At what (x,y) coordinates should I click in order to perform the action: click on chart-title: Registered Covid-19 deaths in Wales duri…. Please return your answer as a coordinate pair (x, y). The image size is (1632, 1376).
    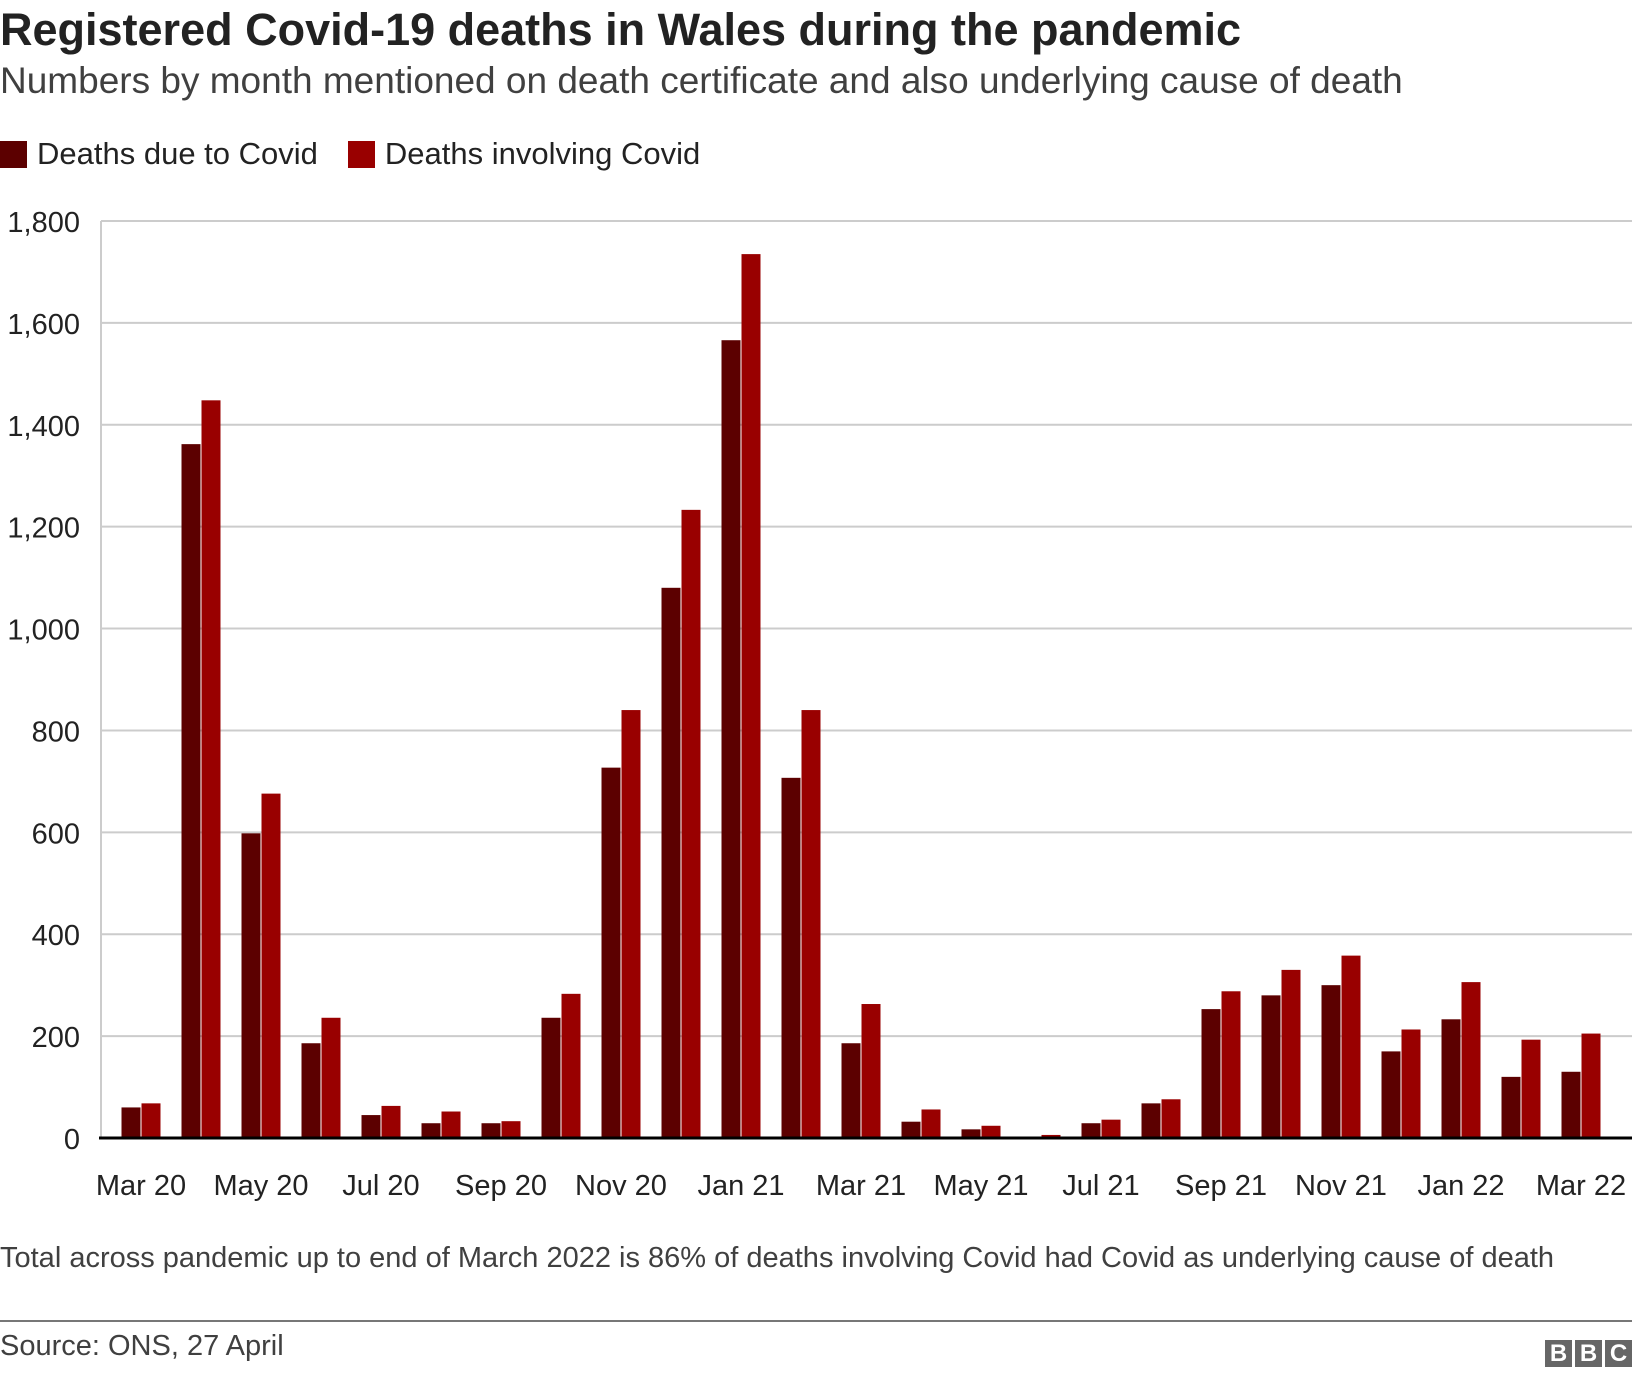
    Looking at the image, I should click on (621, 29).